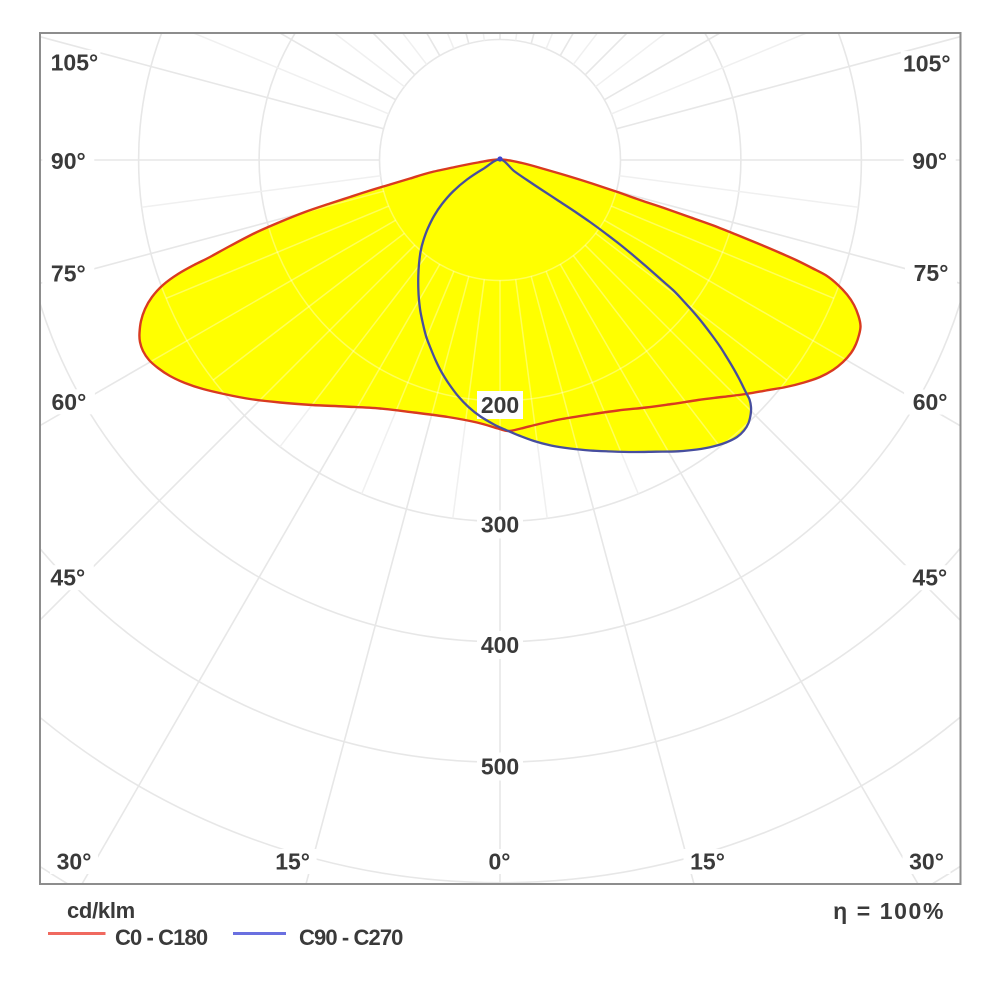 This screenshot has height=998, width=1000. What do you see at coordinates (500, 862) in the screenshot?
I see `svg-text: 0°` at bounding box center [500, 862].